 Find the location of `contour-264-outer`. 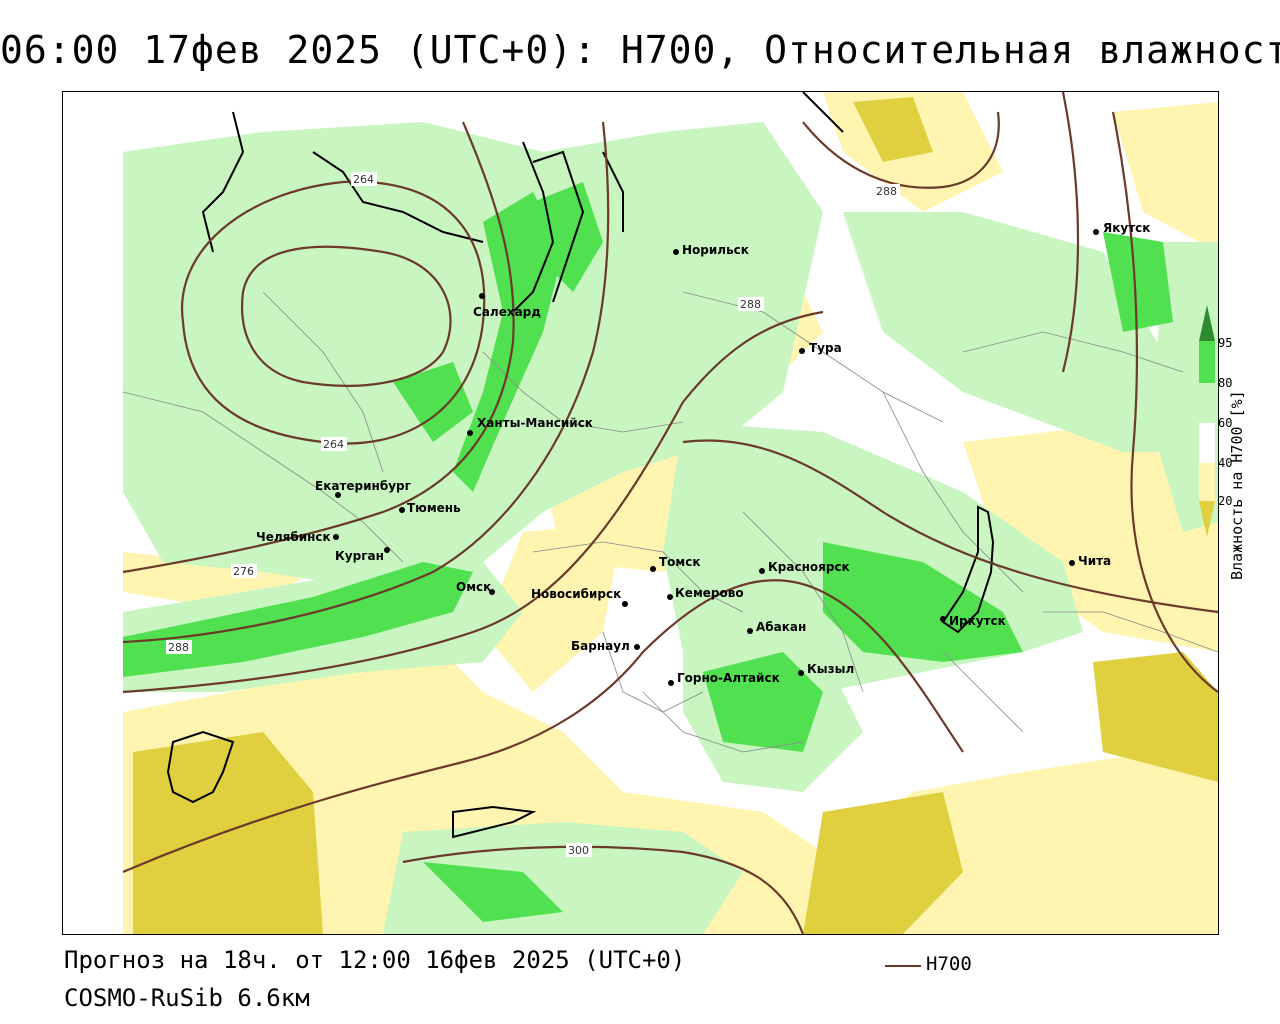

contour-264-outer is located at coordinates (333, 312).